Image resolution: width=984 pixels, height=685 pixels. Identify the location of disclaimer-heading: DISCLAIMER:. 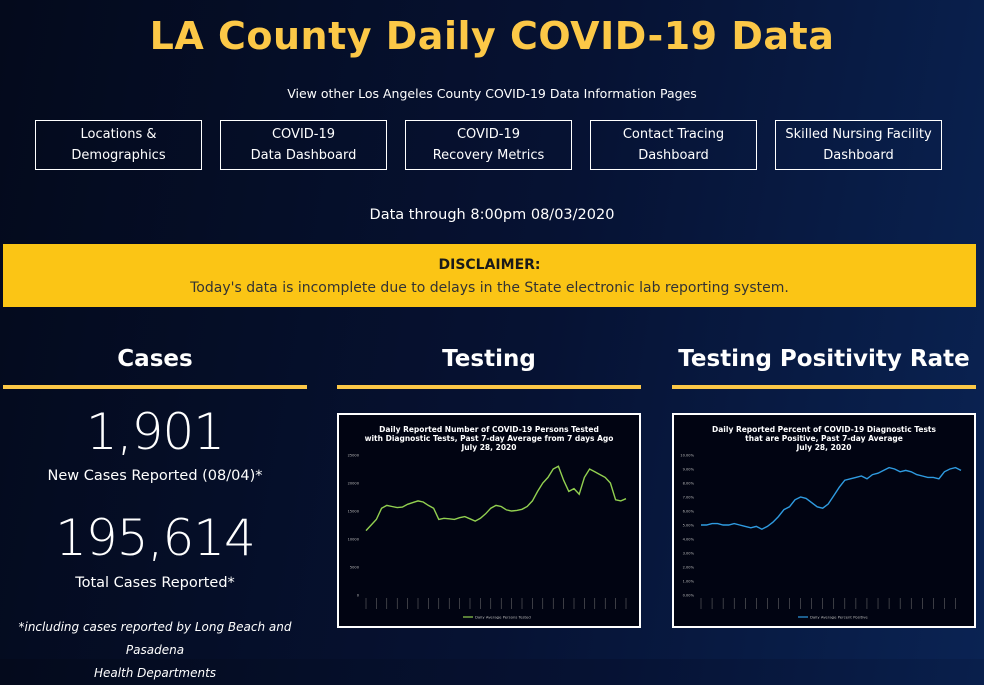
(489, 265).